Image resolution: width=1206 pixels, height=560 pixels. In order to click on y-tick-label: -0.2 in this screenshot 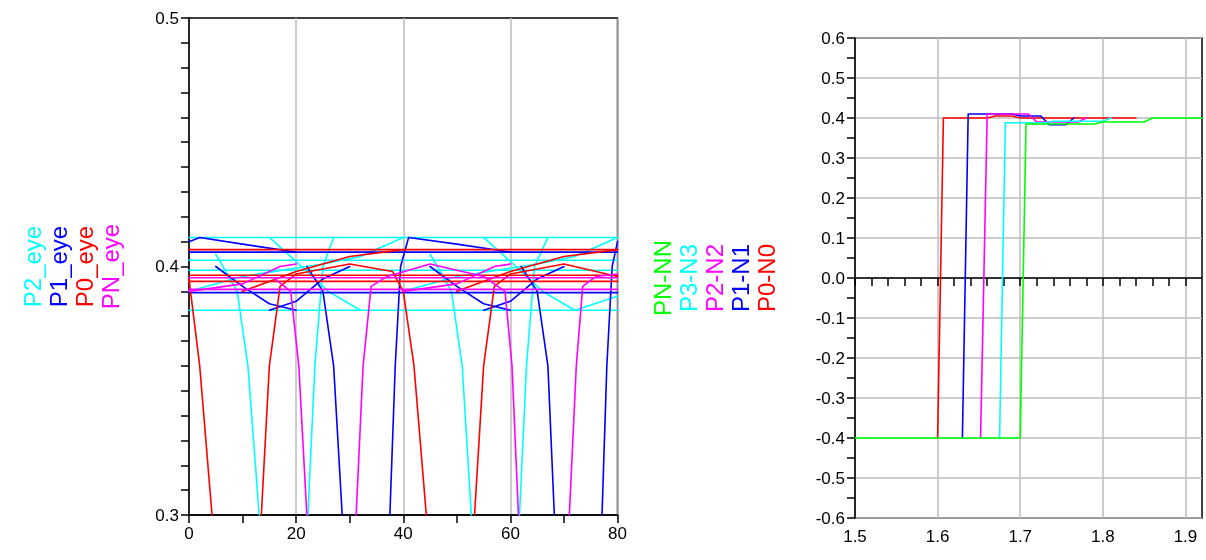, I will do `click(830, 358)`.